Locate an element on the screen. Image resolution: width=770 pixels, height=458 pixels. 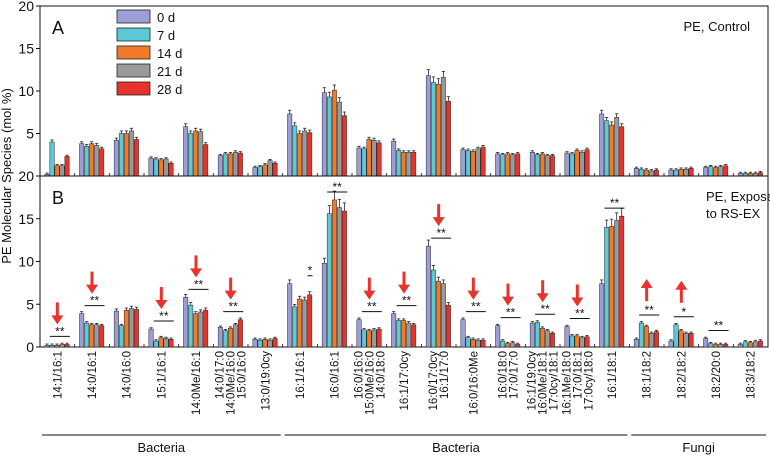
legend-swatch is located at coordinates (133, 70).